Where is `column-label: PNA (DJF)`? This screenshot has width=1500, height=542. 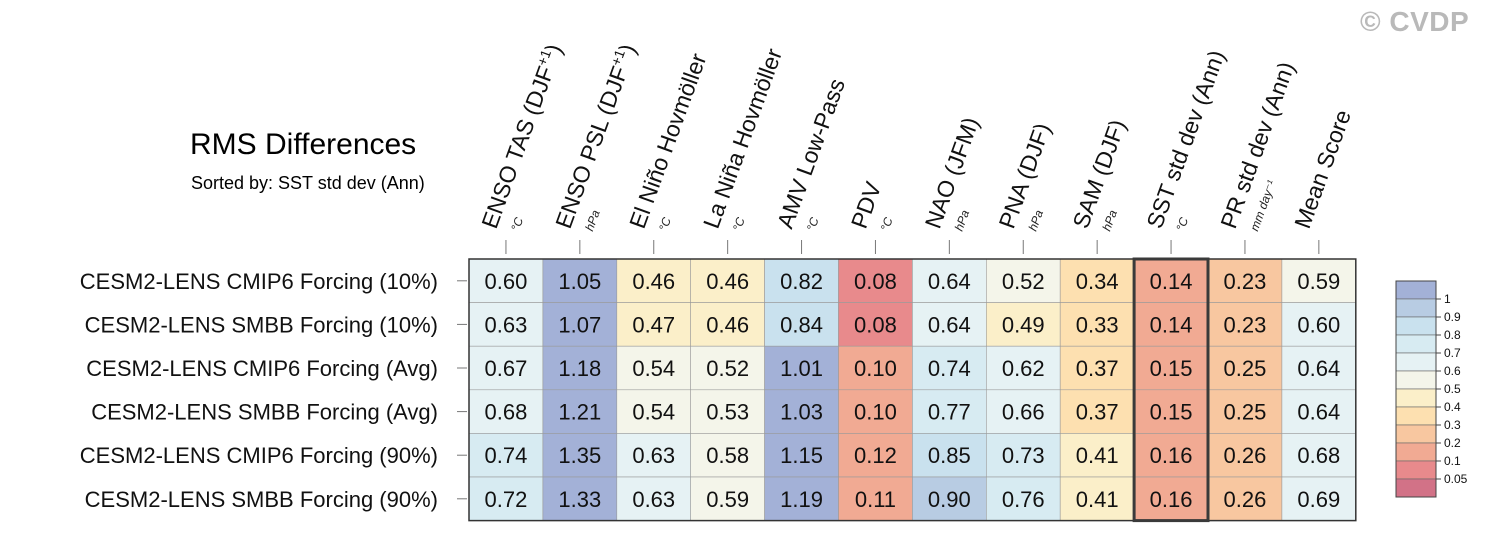 column-label: PNA (DJF) is located at coordinates (1025, 176).